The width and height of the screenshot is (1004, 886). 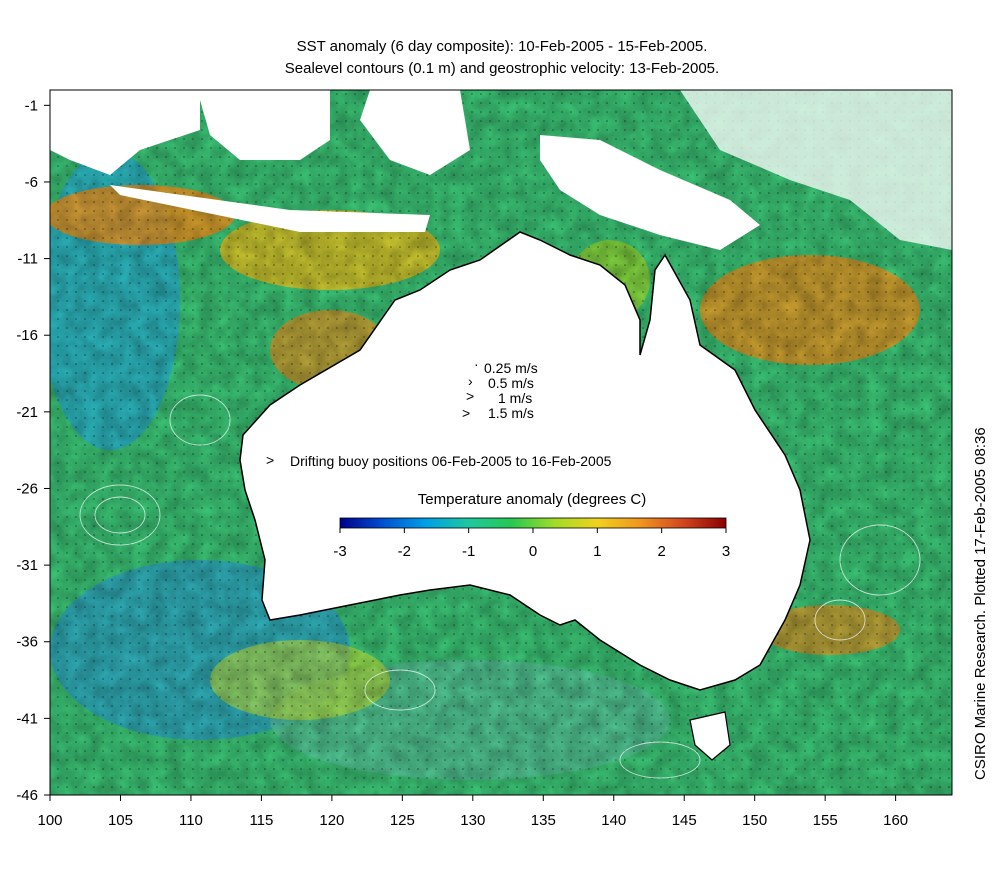 What do you see at coordinates (339, 551) in the screenshot?
I see `colorbar-tick-label: -3` at bounding box center [339, 551].